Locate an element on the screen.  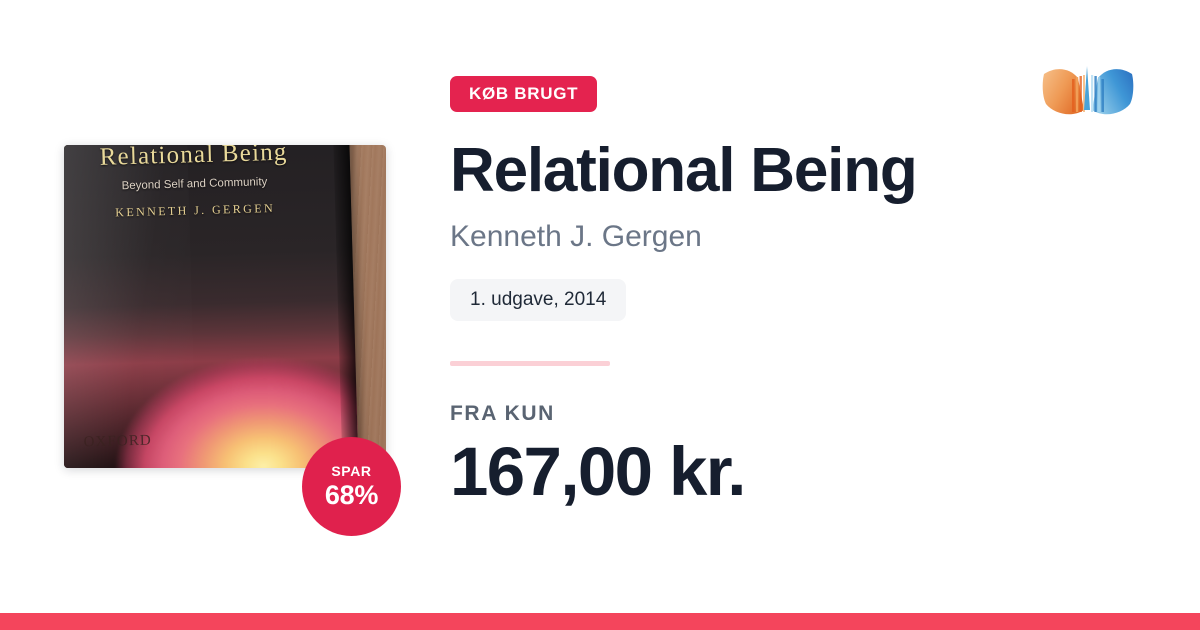
cover-publisher-text: OXFORD is located at coordinates (118, 441).